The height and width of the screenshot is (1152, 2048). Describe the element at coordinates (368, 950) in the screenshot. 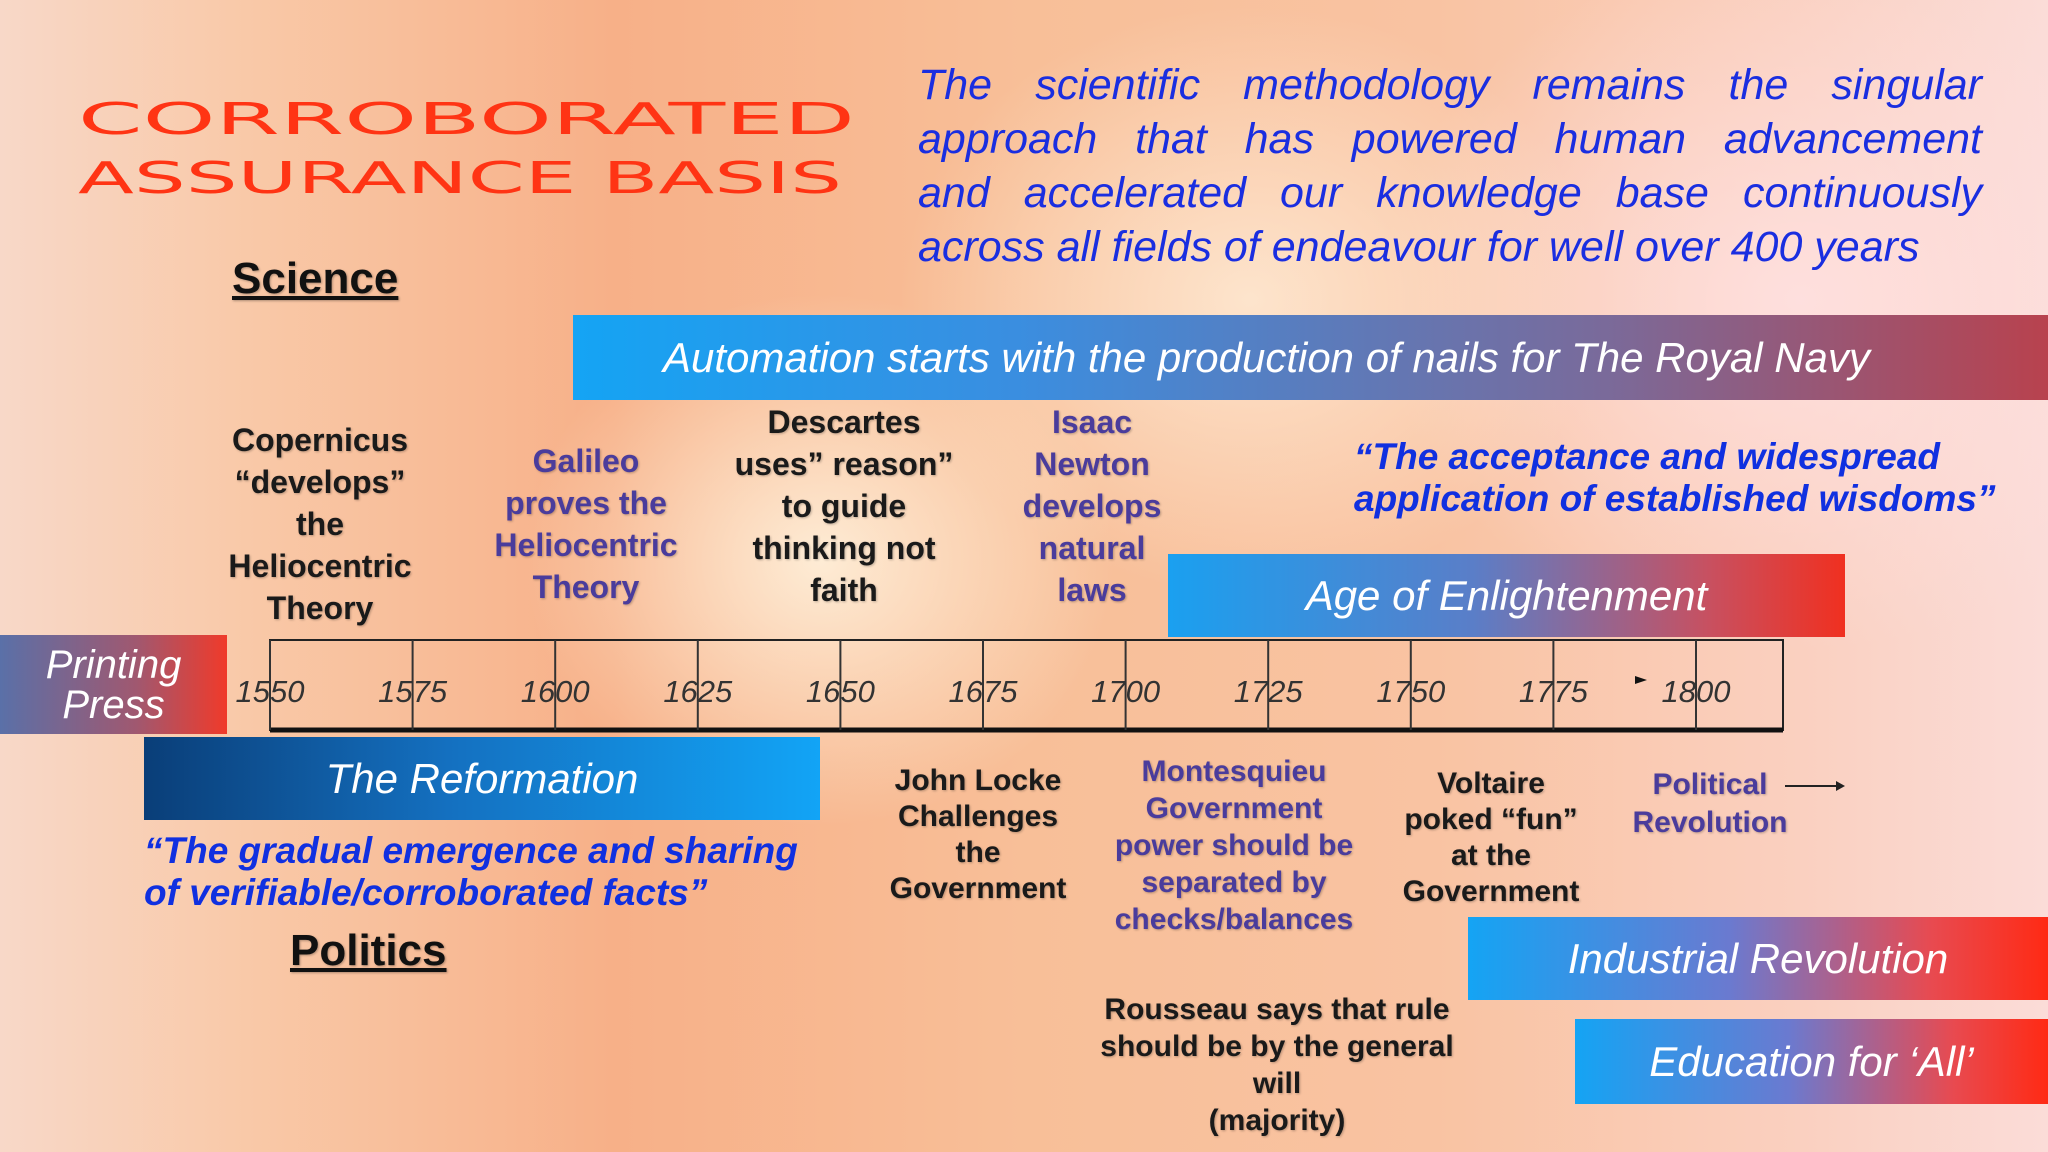

I see `section-label: Politics` at that location.